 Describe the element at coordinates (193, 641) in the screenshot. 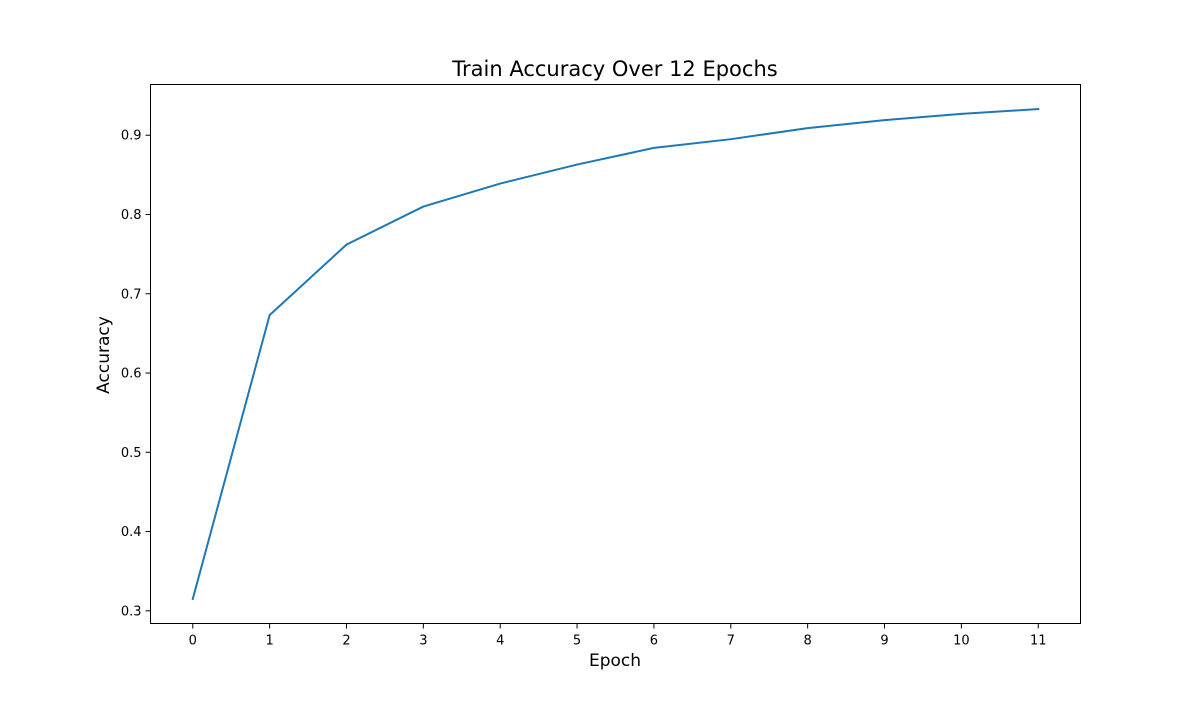

I see `x-tick-label: 0` at that location.